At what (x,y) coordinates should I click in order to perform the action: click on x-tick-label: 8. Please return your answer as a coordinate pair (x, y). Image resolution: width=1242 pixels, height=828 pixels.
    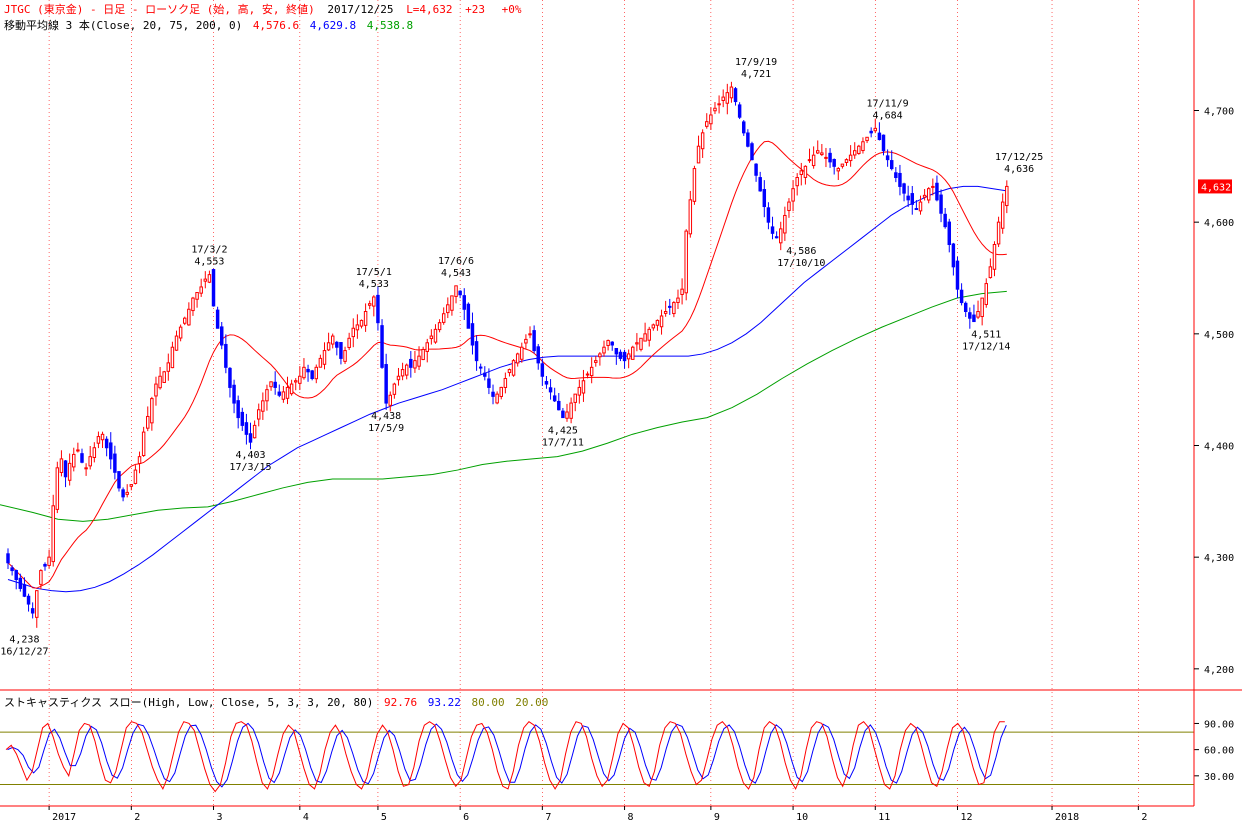
    Looking at the image, I should click on (631, 817).